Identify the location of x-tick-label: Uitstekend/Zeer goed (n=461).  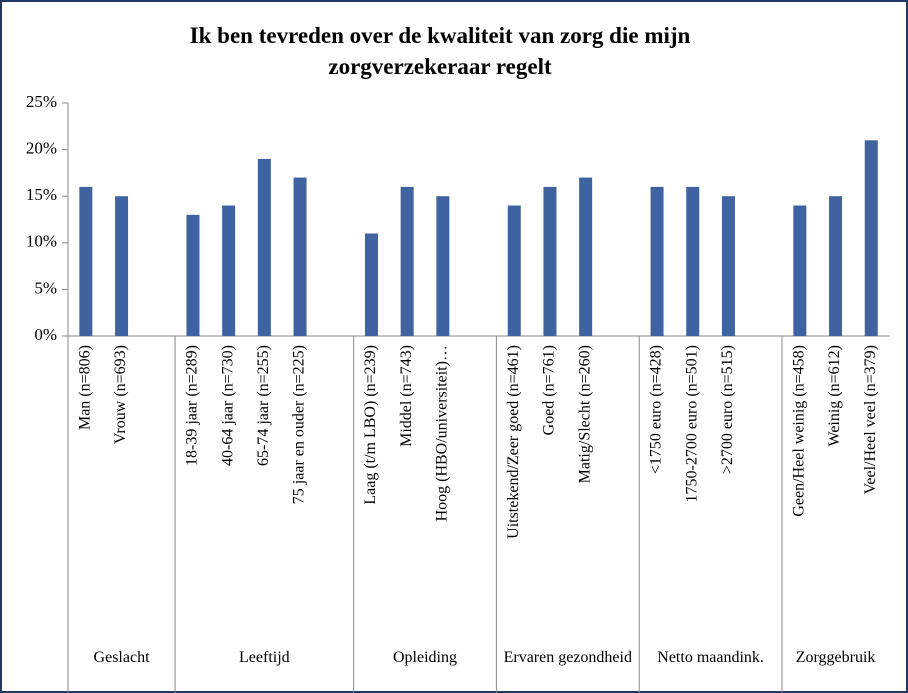
(513, 442).